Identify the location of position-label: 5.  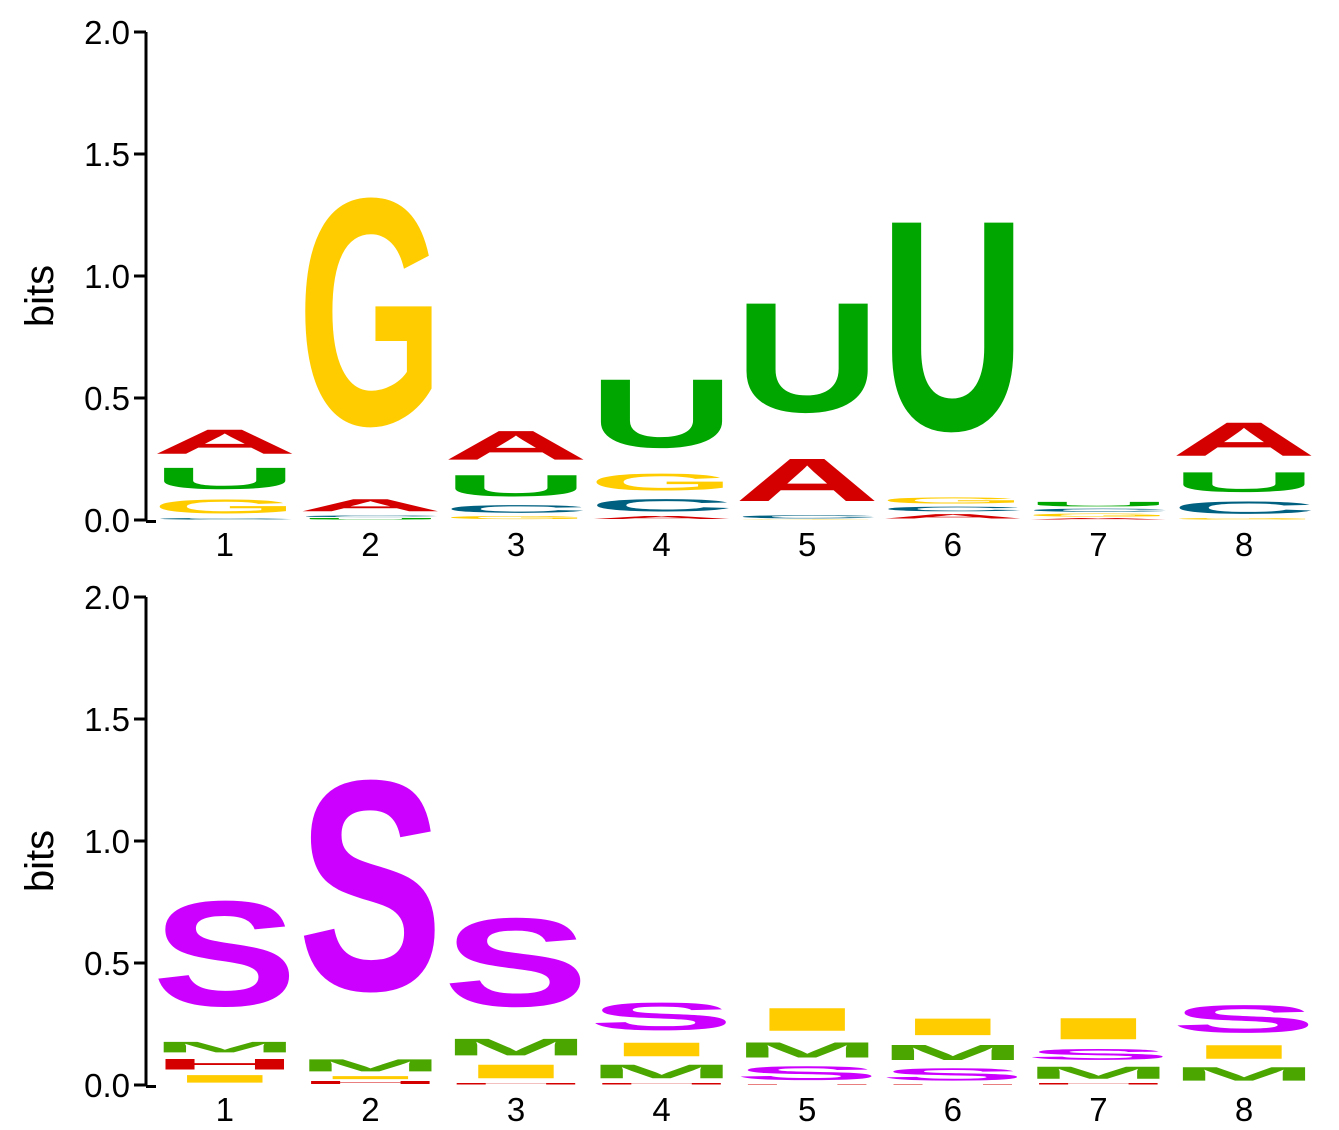
(807, 544).